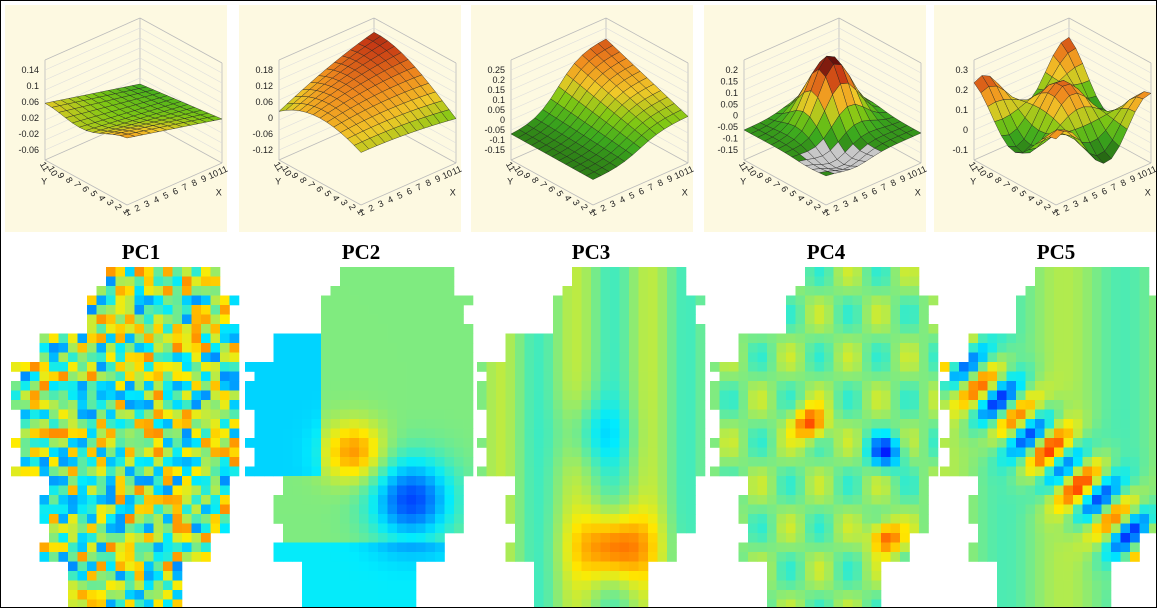 This screenshot has width=1157, height=608. What do you see at coordinates (864, 195) in the screenshot?
I see `x-tick-label: 5` at bounding box center [864, 195].